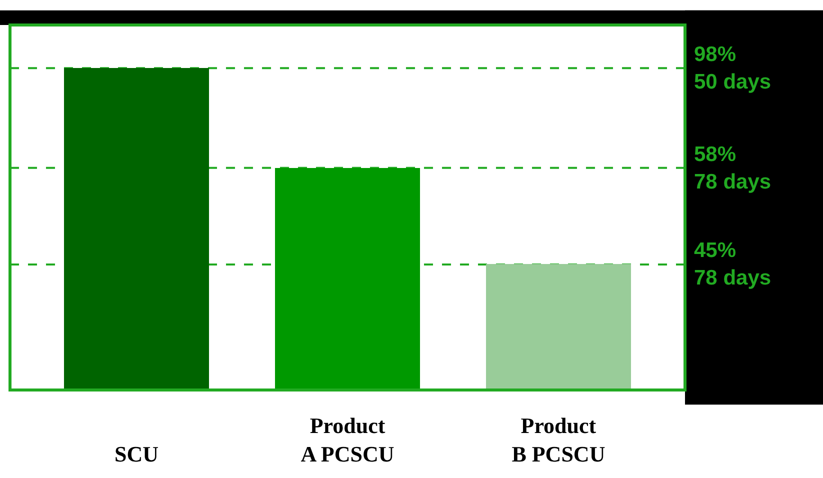 The image size is (823, 478). I want to click on x-tick-label: SCU, so click(136, 454).